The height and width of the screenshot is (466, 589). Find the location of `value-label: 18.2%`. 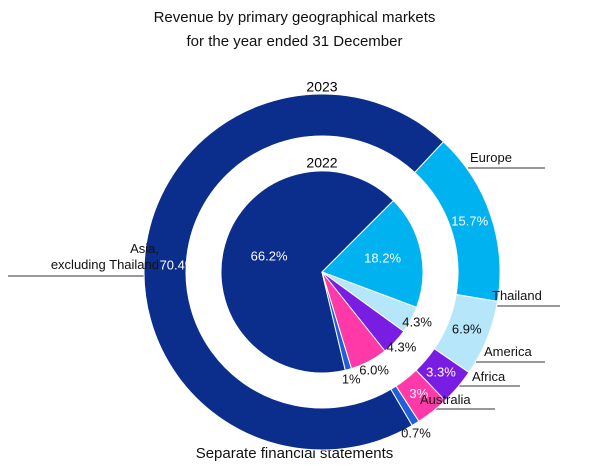

value-label: 18.2% is located at coordinates (382, 257).